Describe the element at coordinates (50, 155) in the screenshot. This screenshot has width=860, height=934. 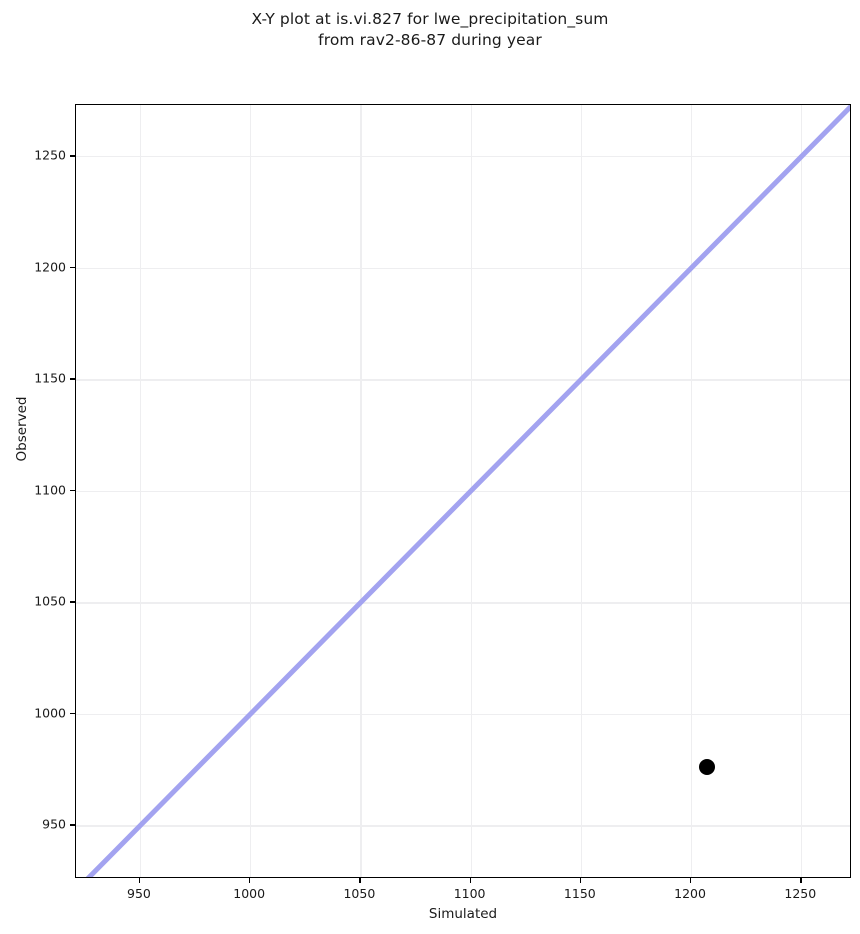
I see `y-tick-label: 1250` at that location.